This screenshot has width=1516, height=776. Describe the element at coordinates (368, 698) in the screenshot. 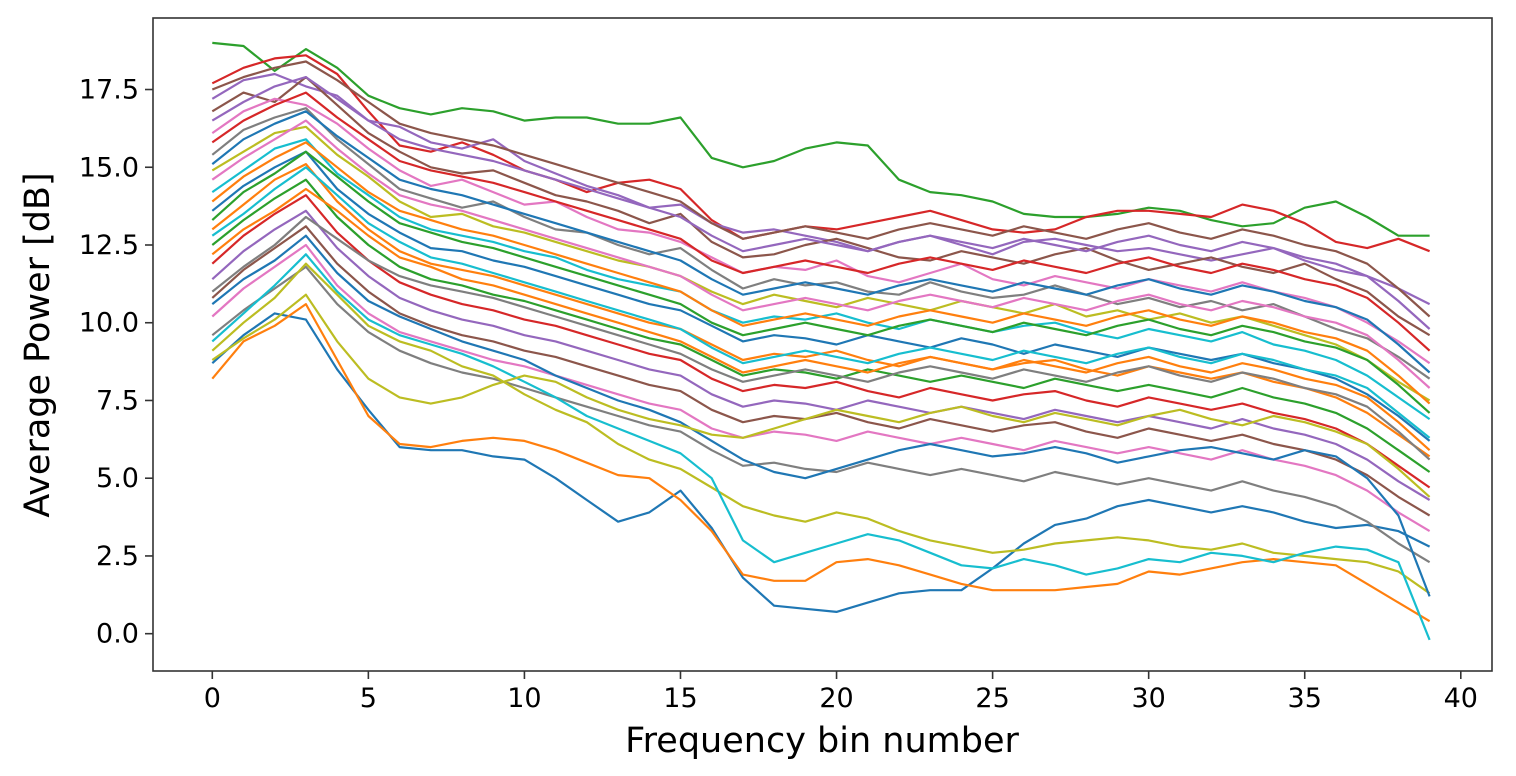

I see `x-tick-label: 5` at that location.